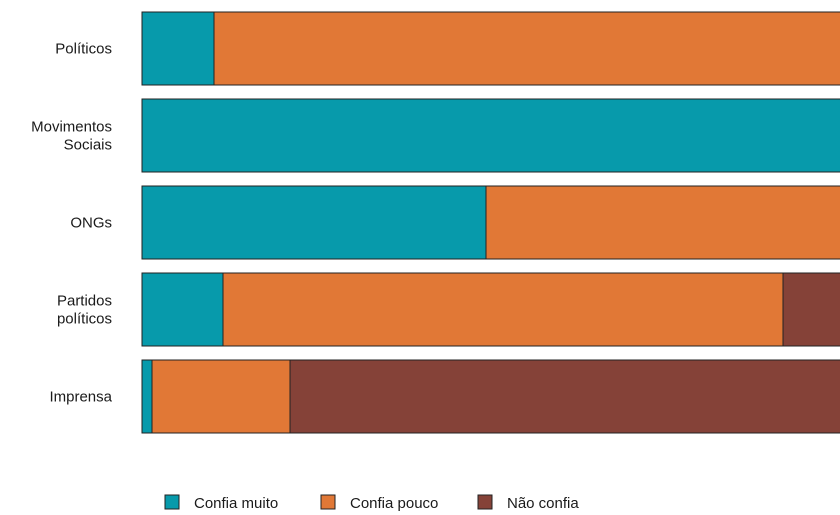  Describe the element at coordinates (91, 223) in the screenshot. I see `category-label: ONGs` at that location.